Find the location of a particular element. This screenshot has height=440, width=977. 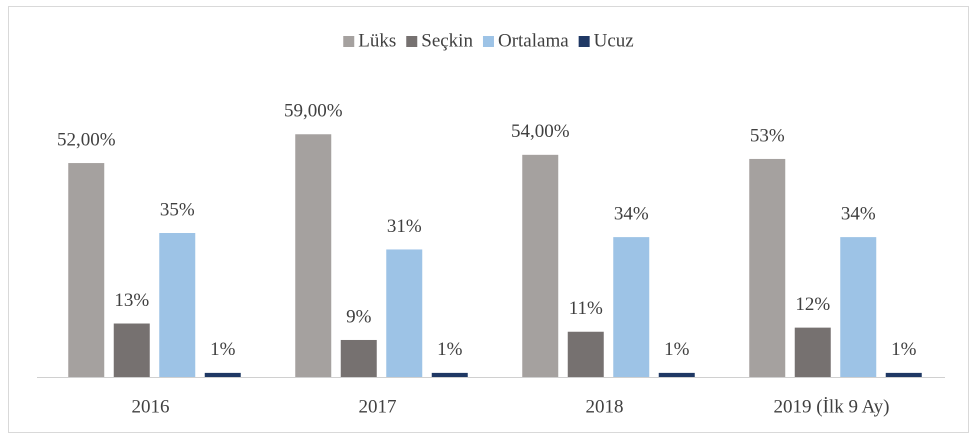

value-label: 54,00% is located at coordinates (540, 131).